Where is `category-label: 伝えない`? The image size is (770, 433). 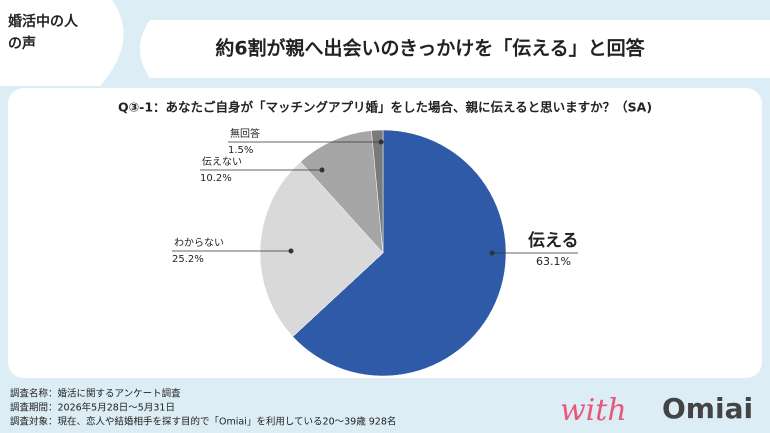
category-label: 伝えない is located at coordinates (222, 162).